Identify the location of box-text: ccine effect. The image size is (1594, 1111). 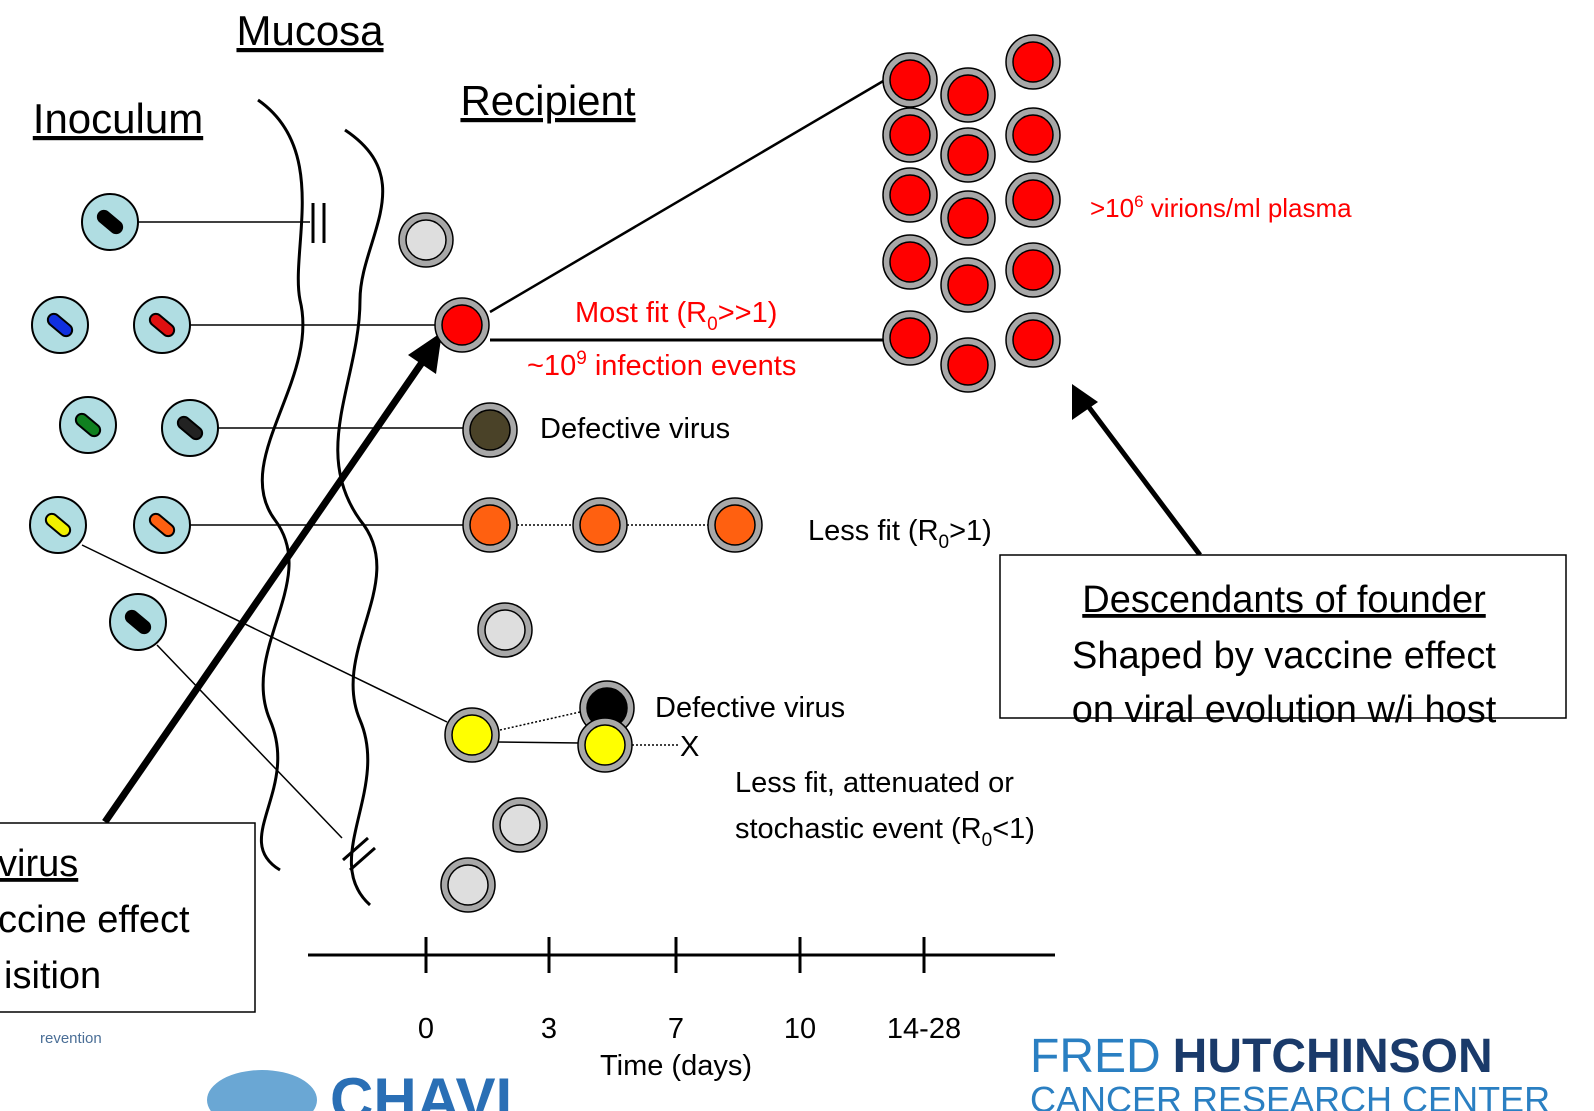
(95, 920).